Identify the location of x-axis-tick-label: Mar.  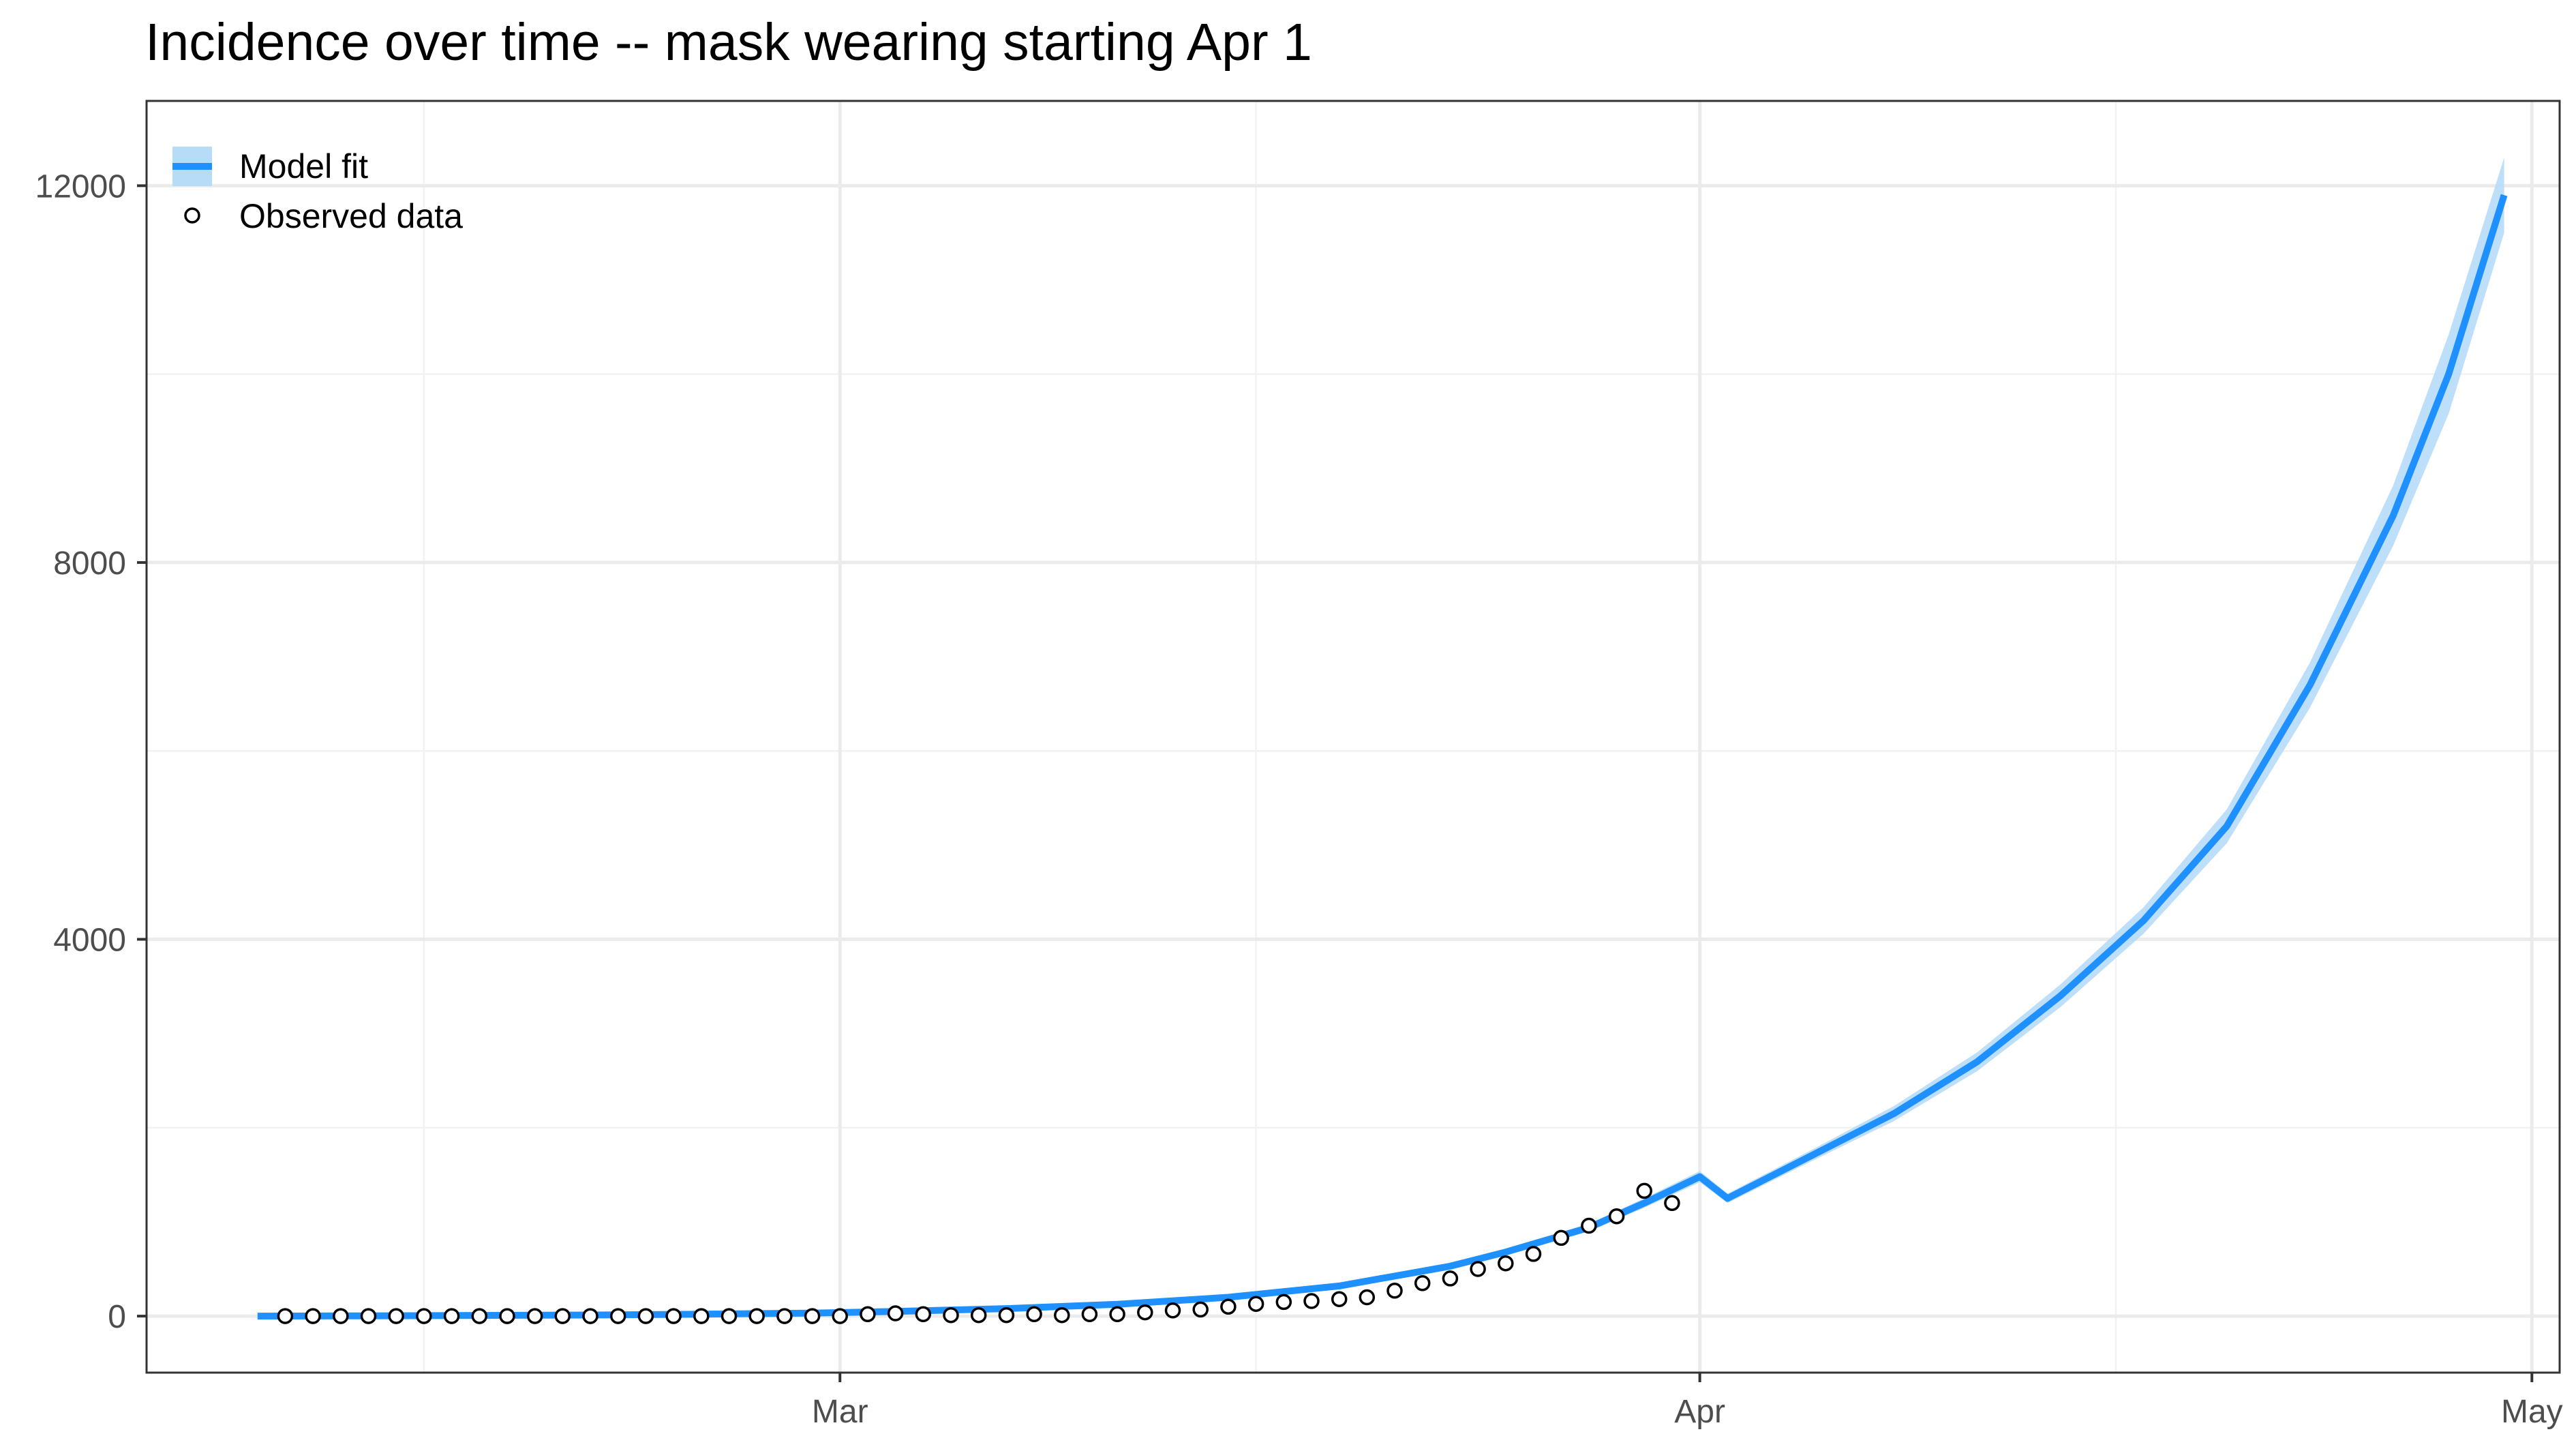
(840, 1412).